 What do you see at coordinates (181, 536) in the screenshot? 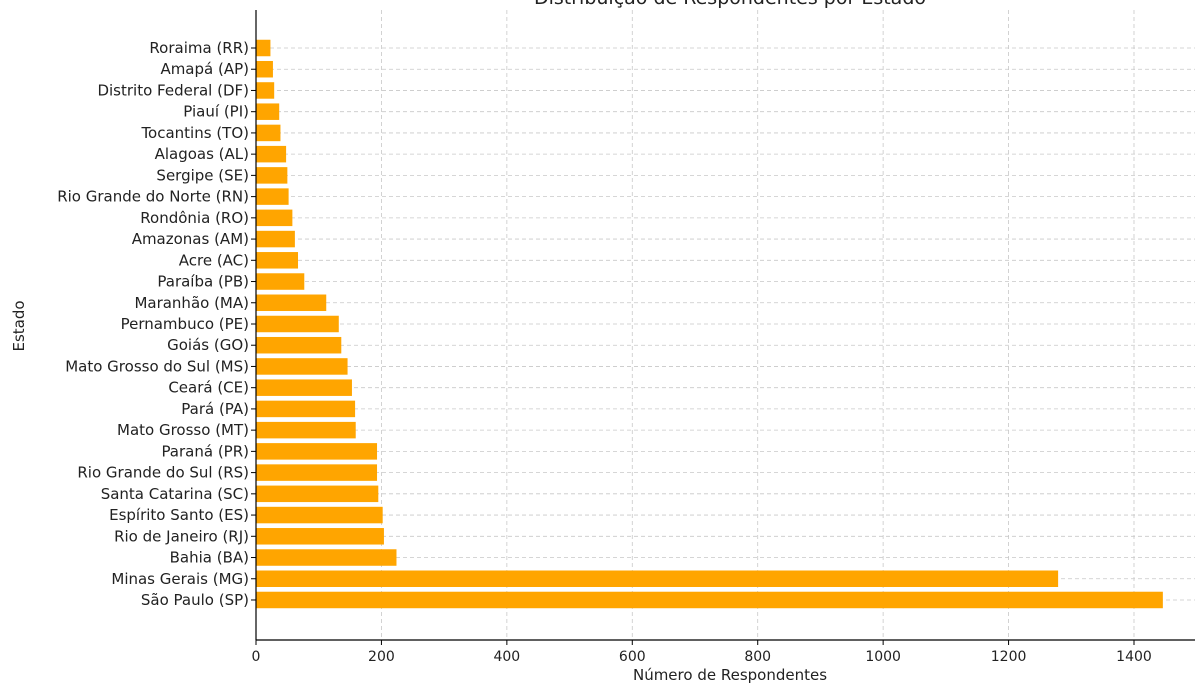
I see `y-tick-label: Rio de Janeiro (RJ)` at bounding box center [181, 536].